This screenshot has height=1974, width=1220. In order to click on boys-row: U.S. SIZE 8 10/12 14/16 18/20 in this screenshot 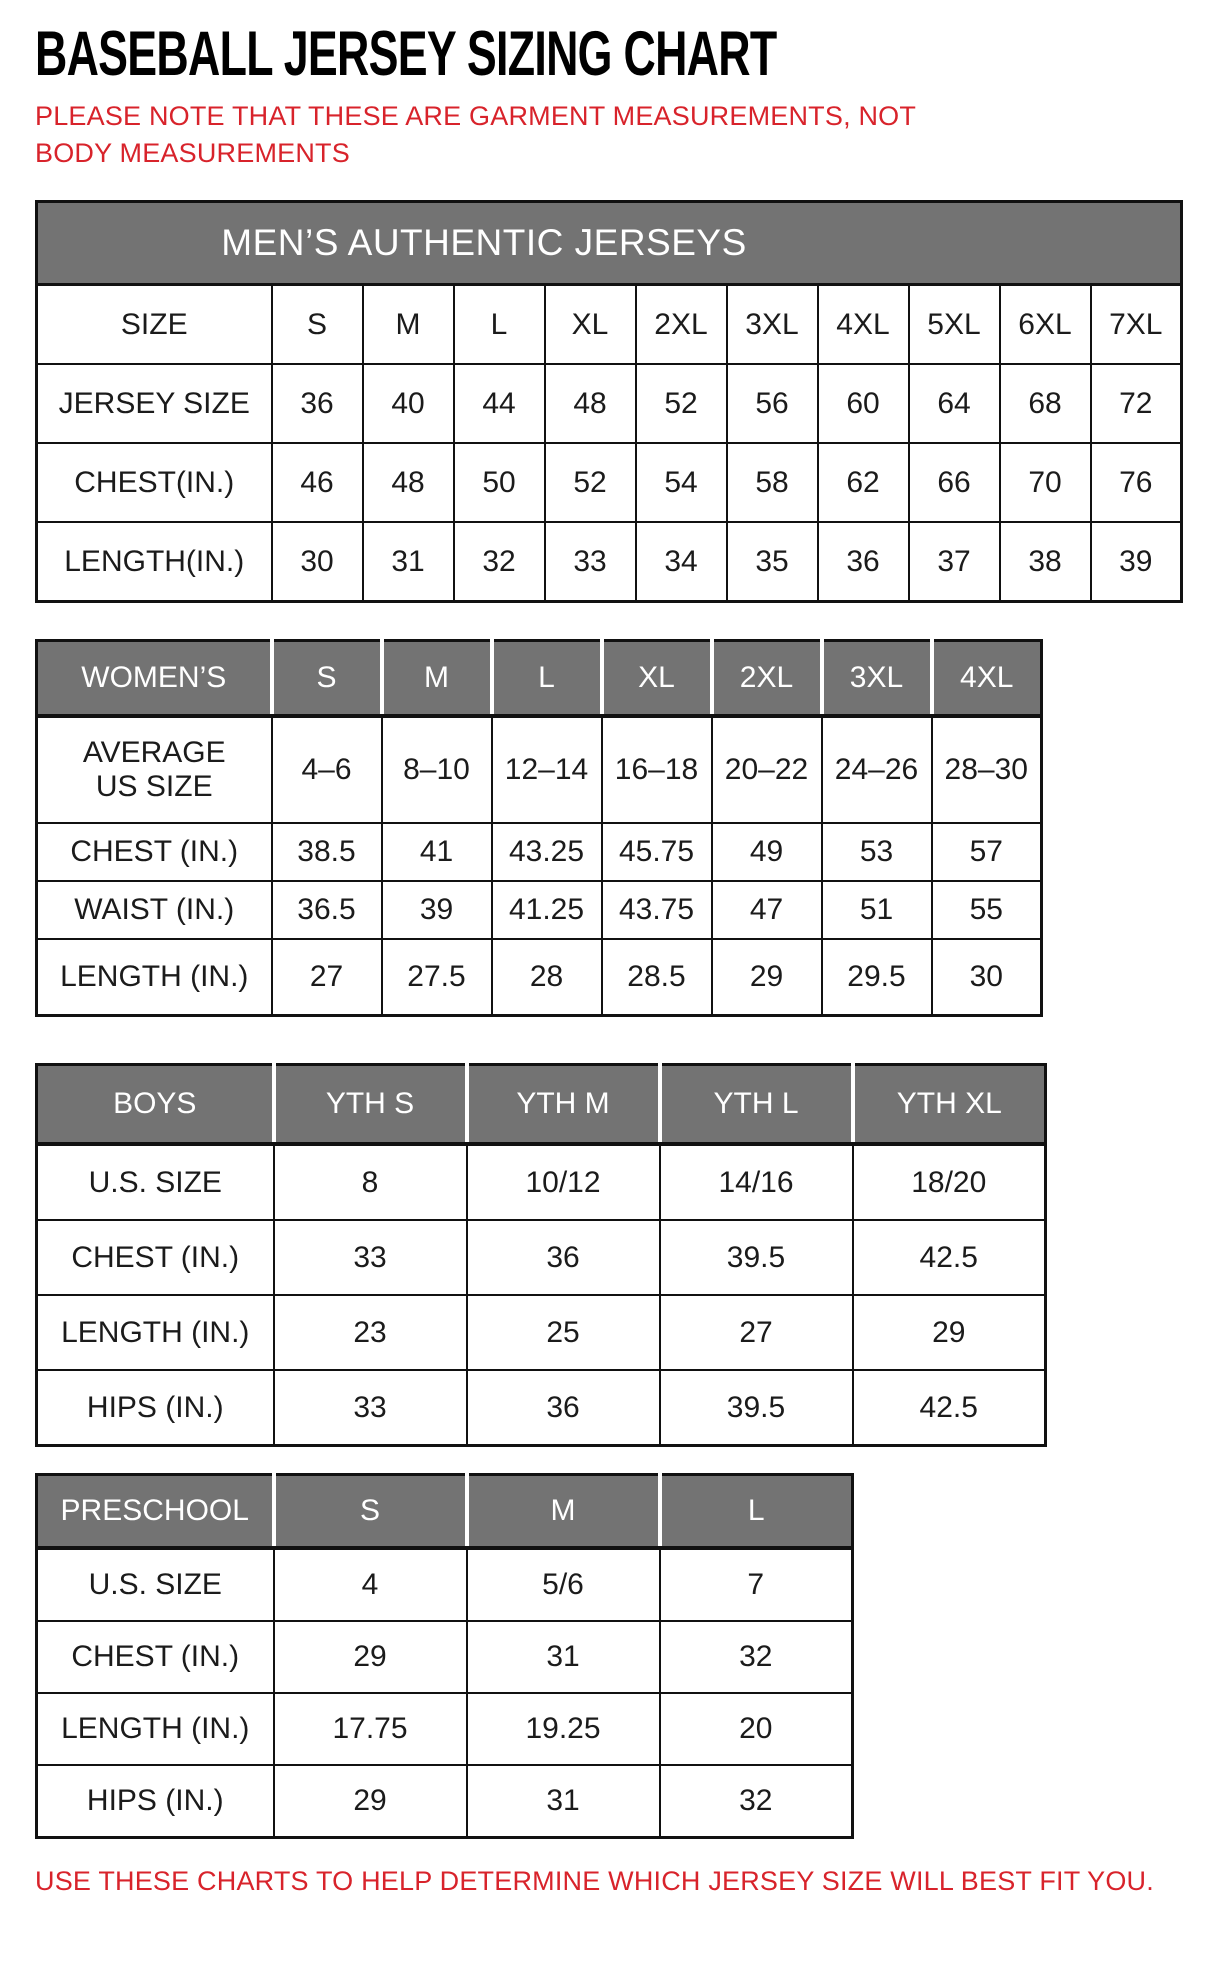, I will do `click(541, 1182)`.